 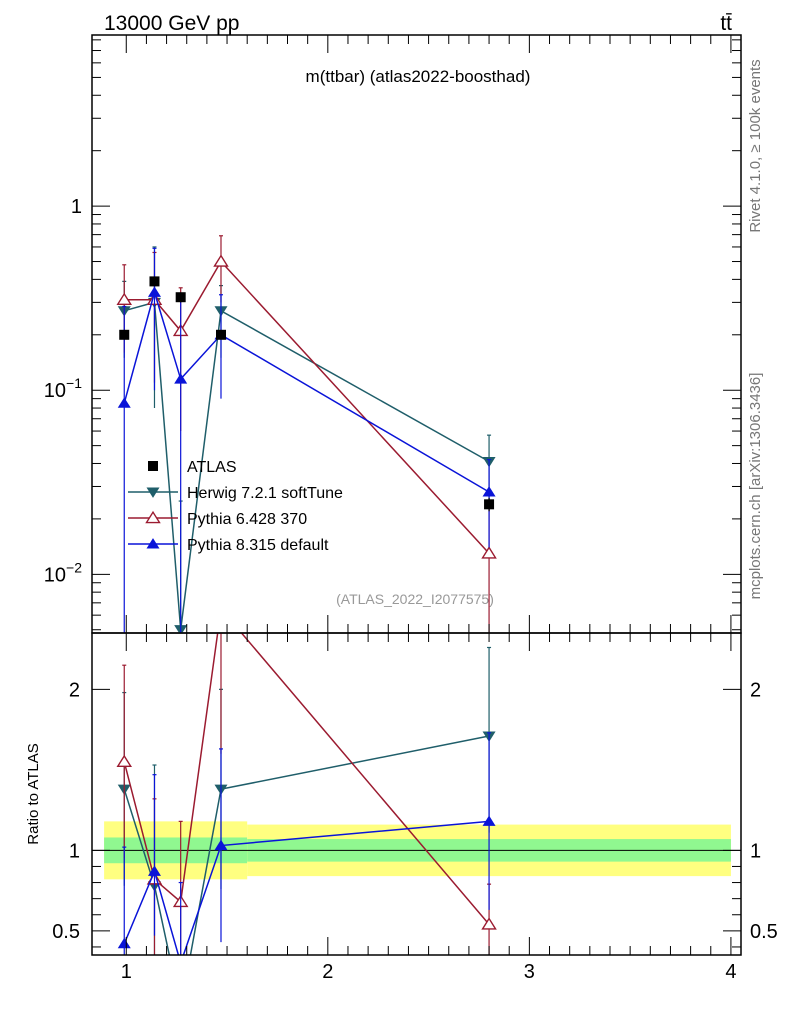 What do you see at coordinates (726, 23) in the screenshot?
I see `process-label: tt̄` at bounding box center [726, 23].